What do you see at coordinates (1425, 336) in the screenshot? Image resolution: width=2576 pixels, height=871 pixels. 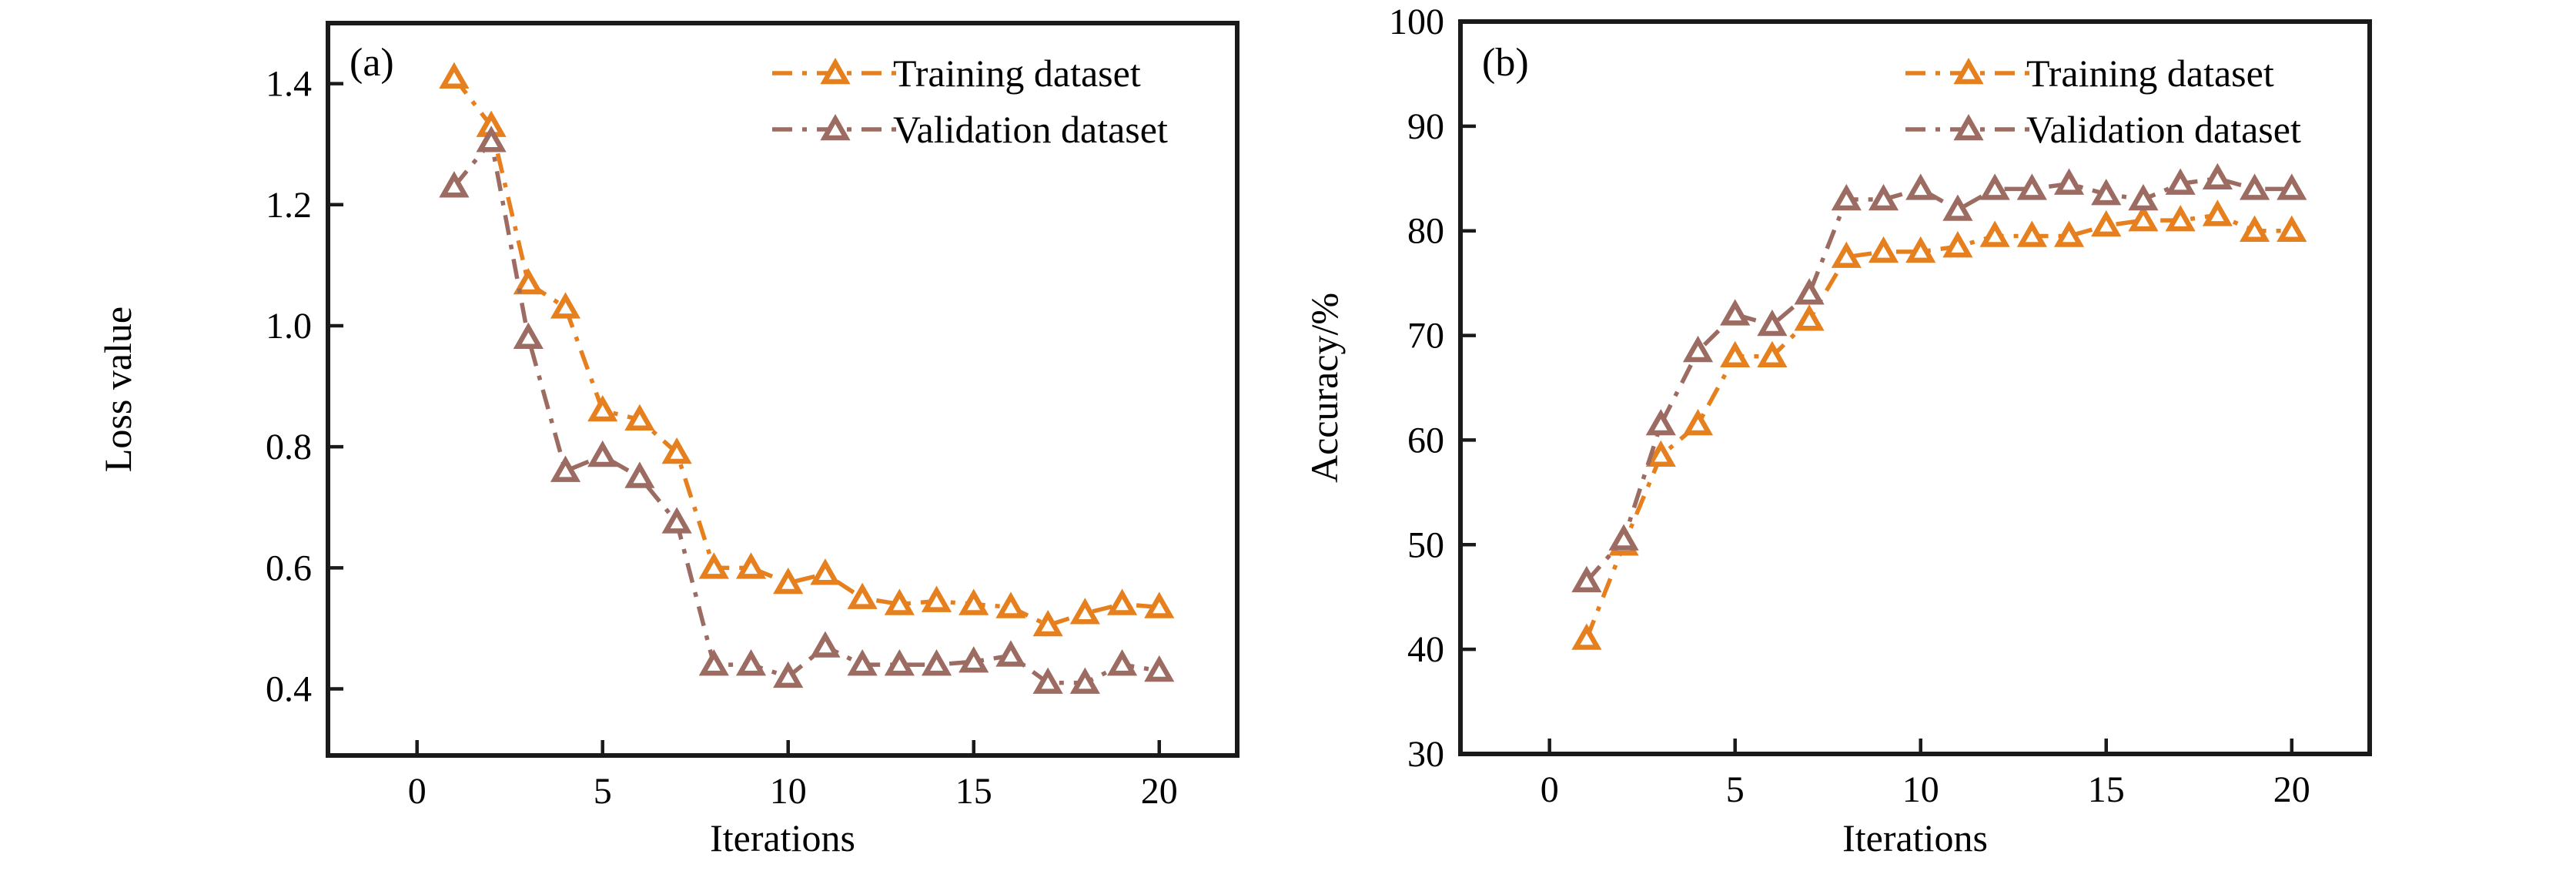 I see `y-tick-label: 70` at bounding box center [1425, 336].